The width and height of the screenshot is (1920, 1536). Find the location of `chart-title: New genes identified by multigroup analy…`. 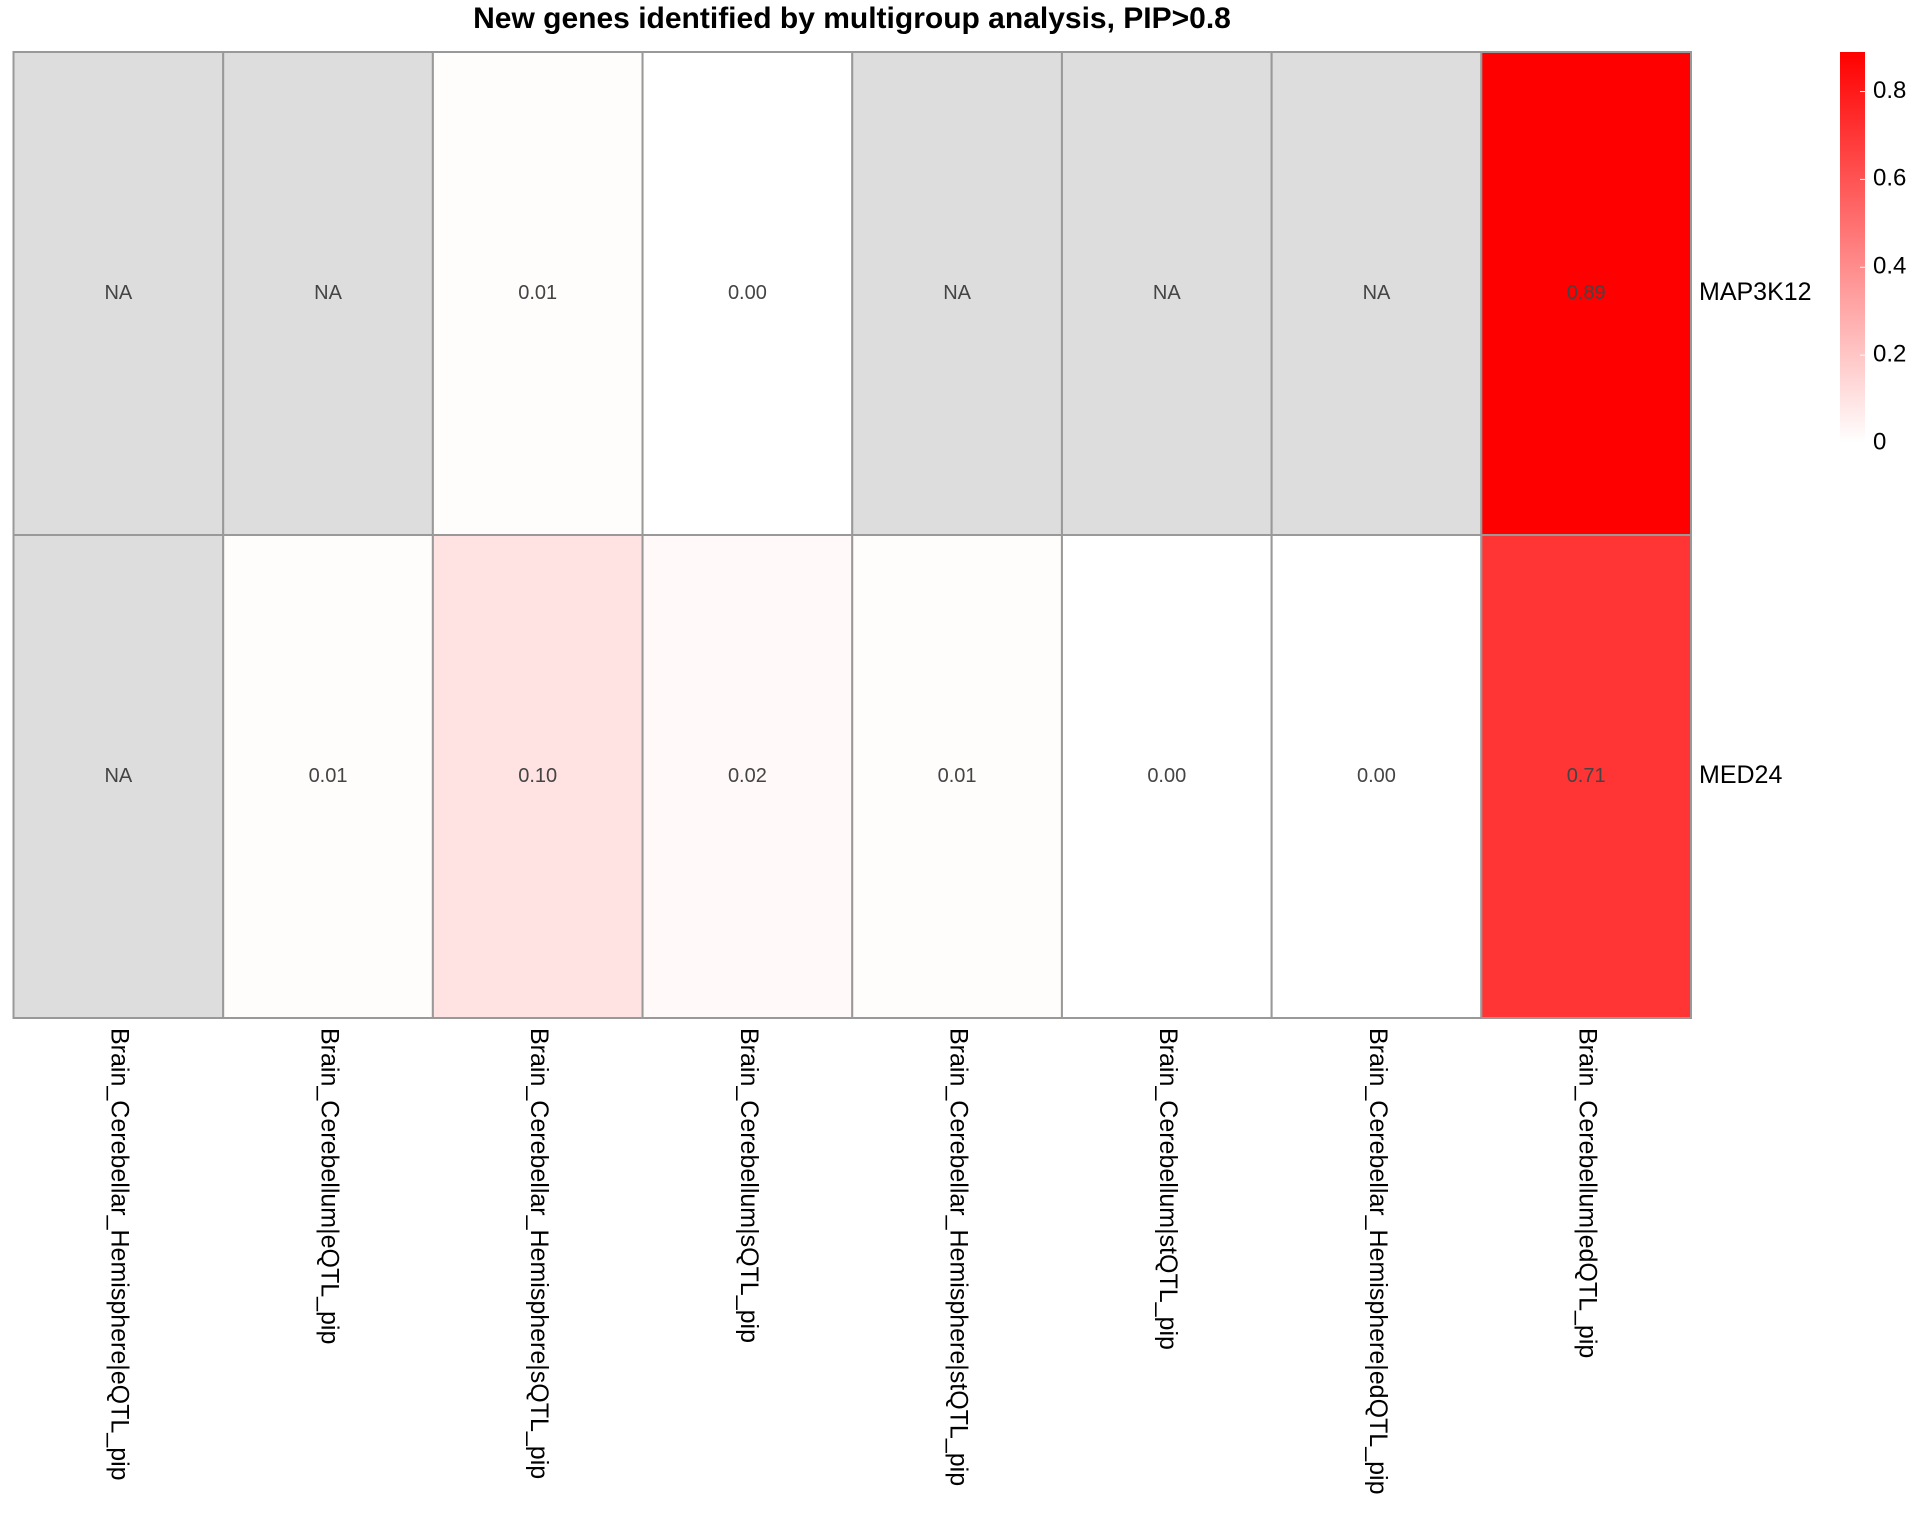

chart-title: New genes identified by multigroup analy… is located at coordinates (852, 18).